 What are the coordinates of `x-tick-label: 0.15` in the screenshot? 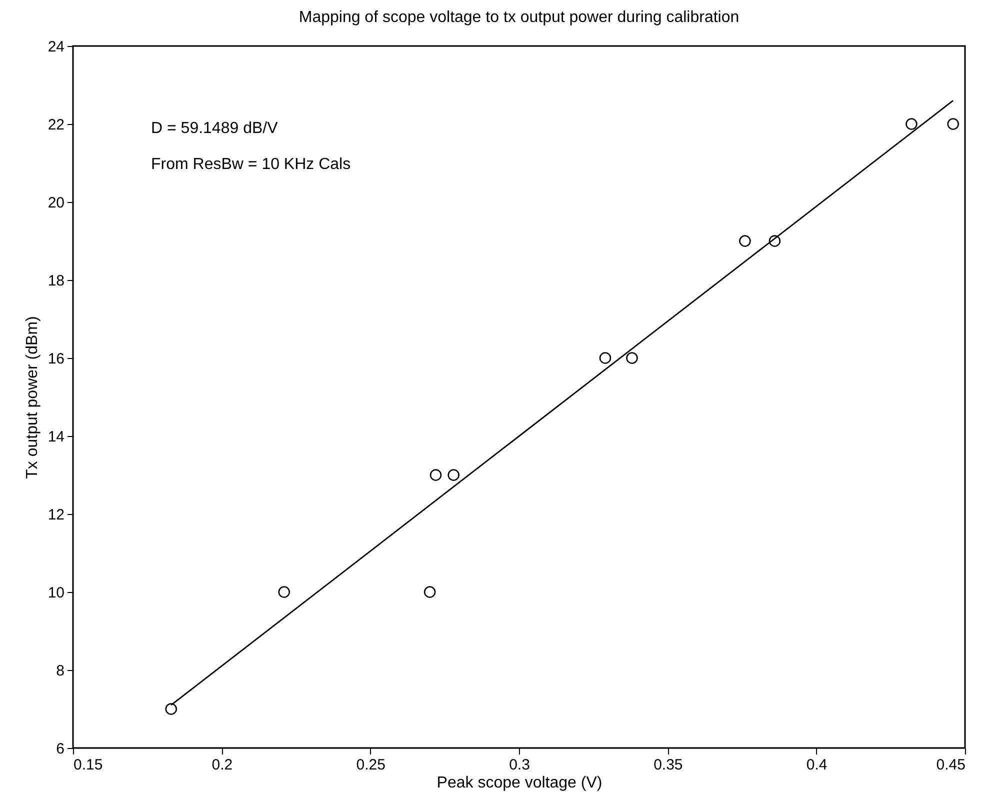 It's located at (88, 765).